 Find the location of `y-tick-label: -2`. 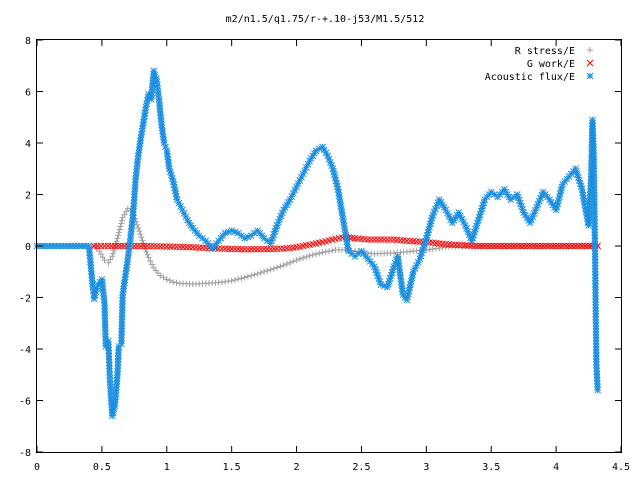

y-tick-label: -2 is located at coordinates (25, 299).